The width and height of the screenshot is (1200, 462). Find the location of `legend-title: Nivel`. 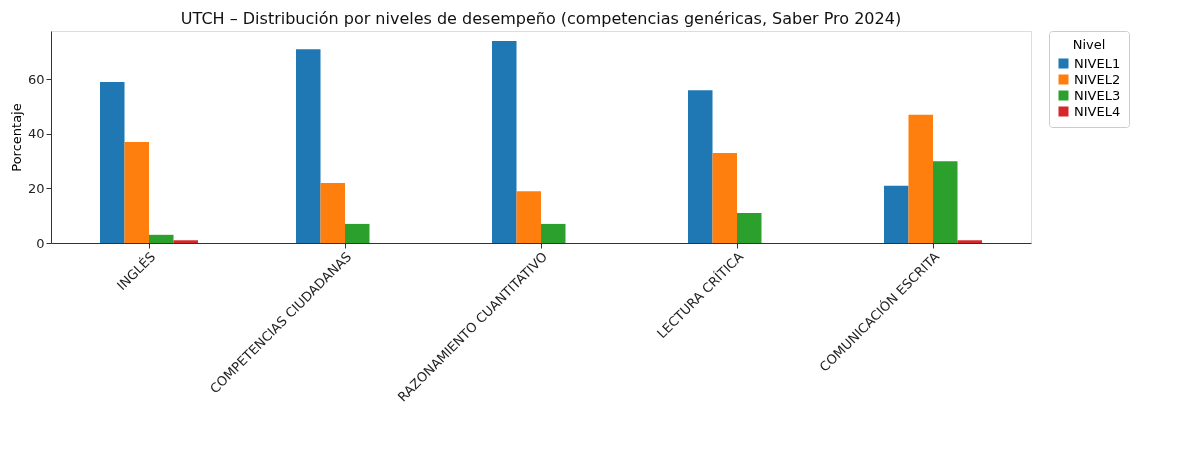

legend-title: Nivel is located at coordinates (1089, 44).